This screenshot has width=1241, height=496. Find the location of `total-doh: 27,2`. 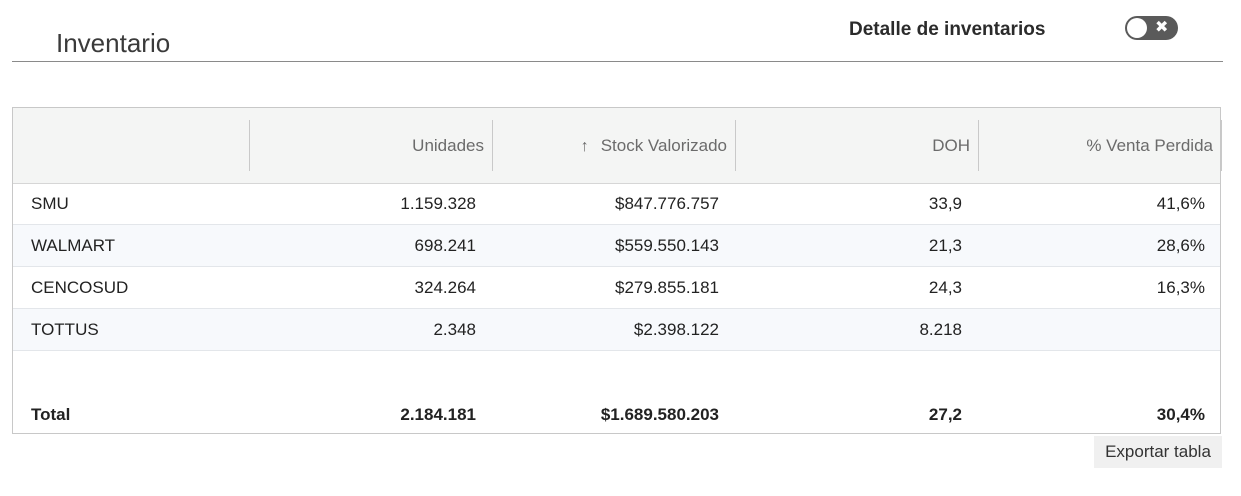

total-doh: 27,2 is located at coordinates (945, 414).